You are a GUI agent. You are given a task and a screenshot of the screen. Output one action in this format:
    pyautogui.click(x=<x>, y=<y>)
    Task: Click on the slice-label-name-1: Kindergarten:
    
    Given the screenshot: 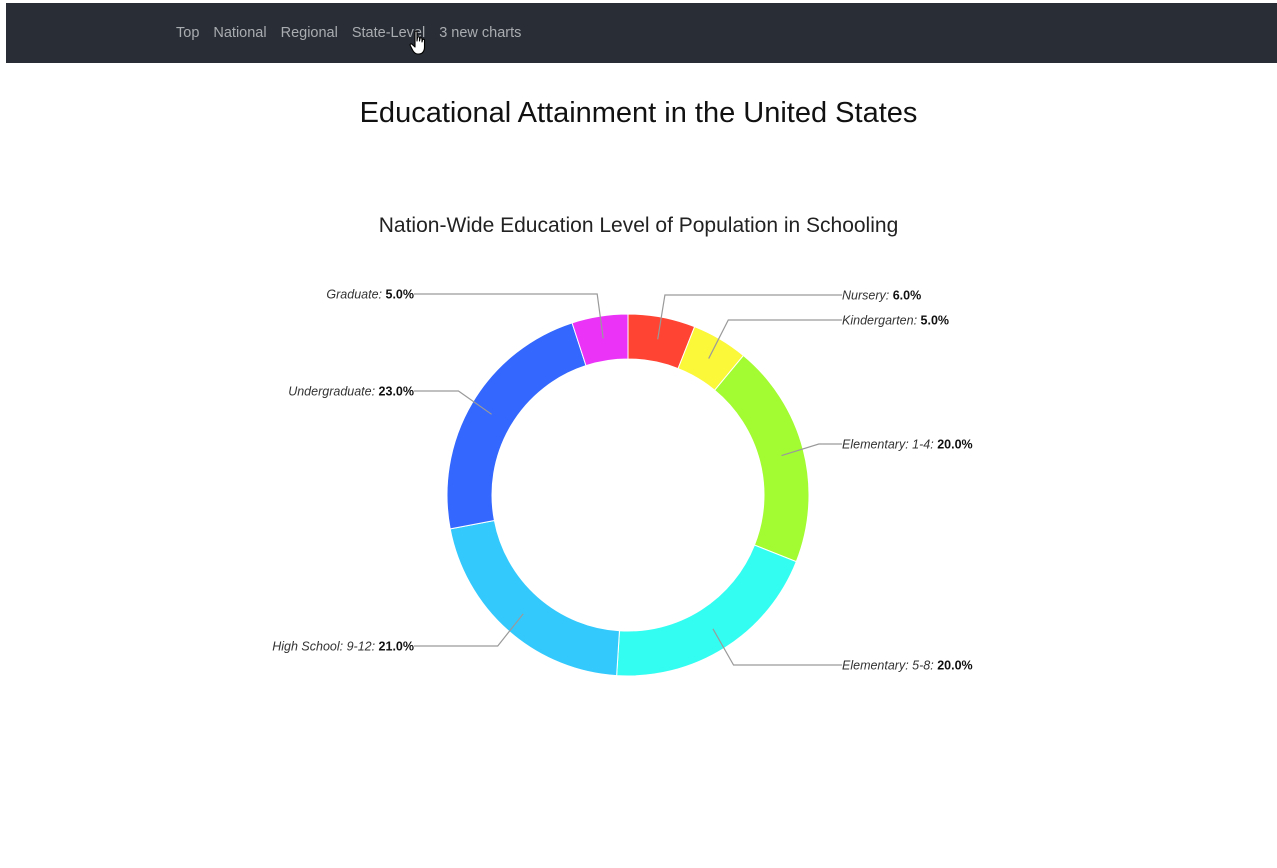 What is the action you would take?
    pyautogui.click(x=881, y=321)
    